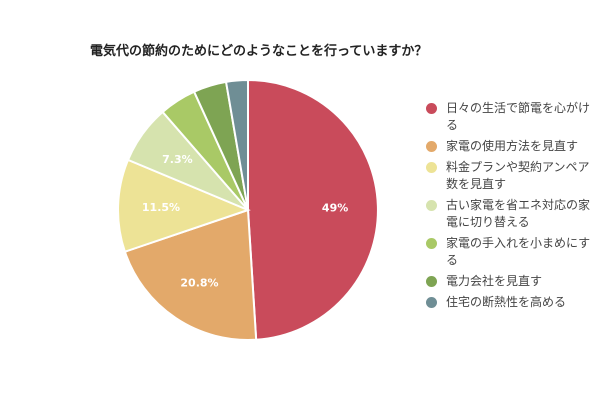 This screenshot has width=600, height=400. I want to click on legend-label-4: 古い家電を省エネ対応の家電に切り替える, so click(518, 213).